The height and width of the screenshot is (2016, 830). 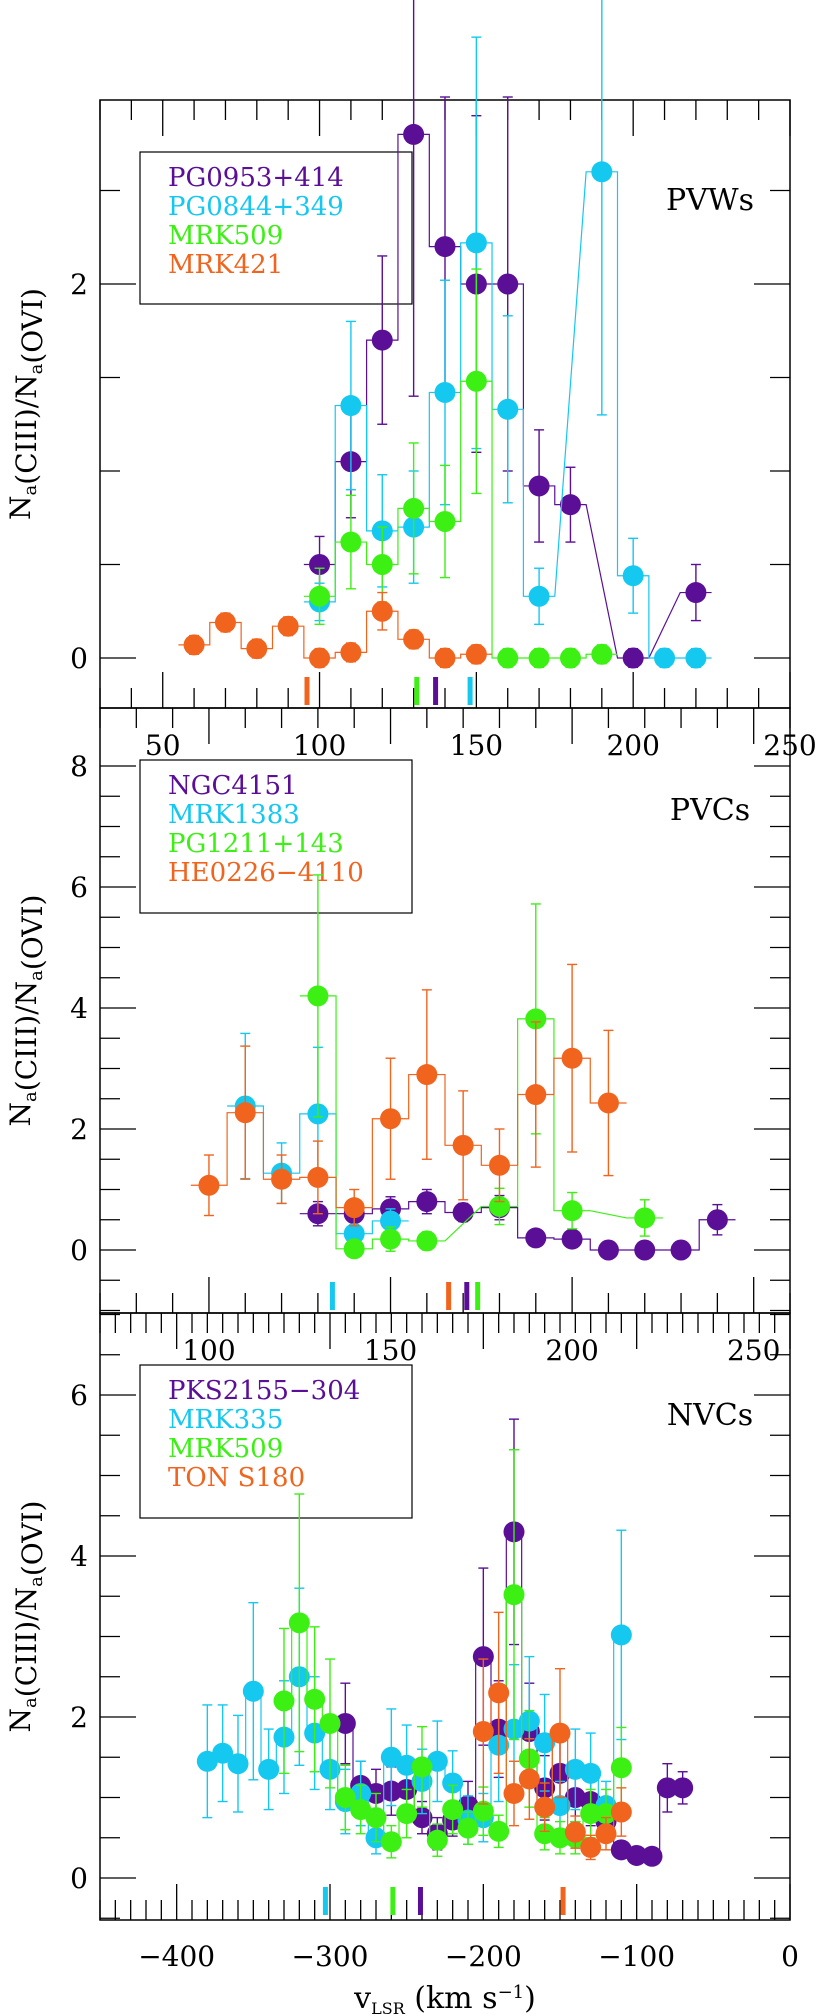 I want to click on x-tick-label: 100, so click(x=208, y=1350).